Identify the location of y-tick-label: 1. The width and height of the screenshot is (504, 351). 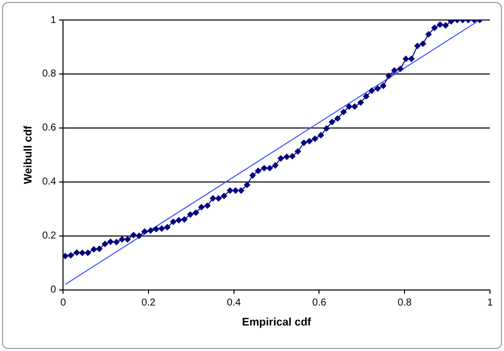
(53, 20).